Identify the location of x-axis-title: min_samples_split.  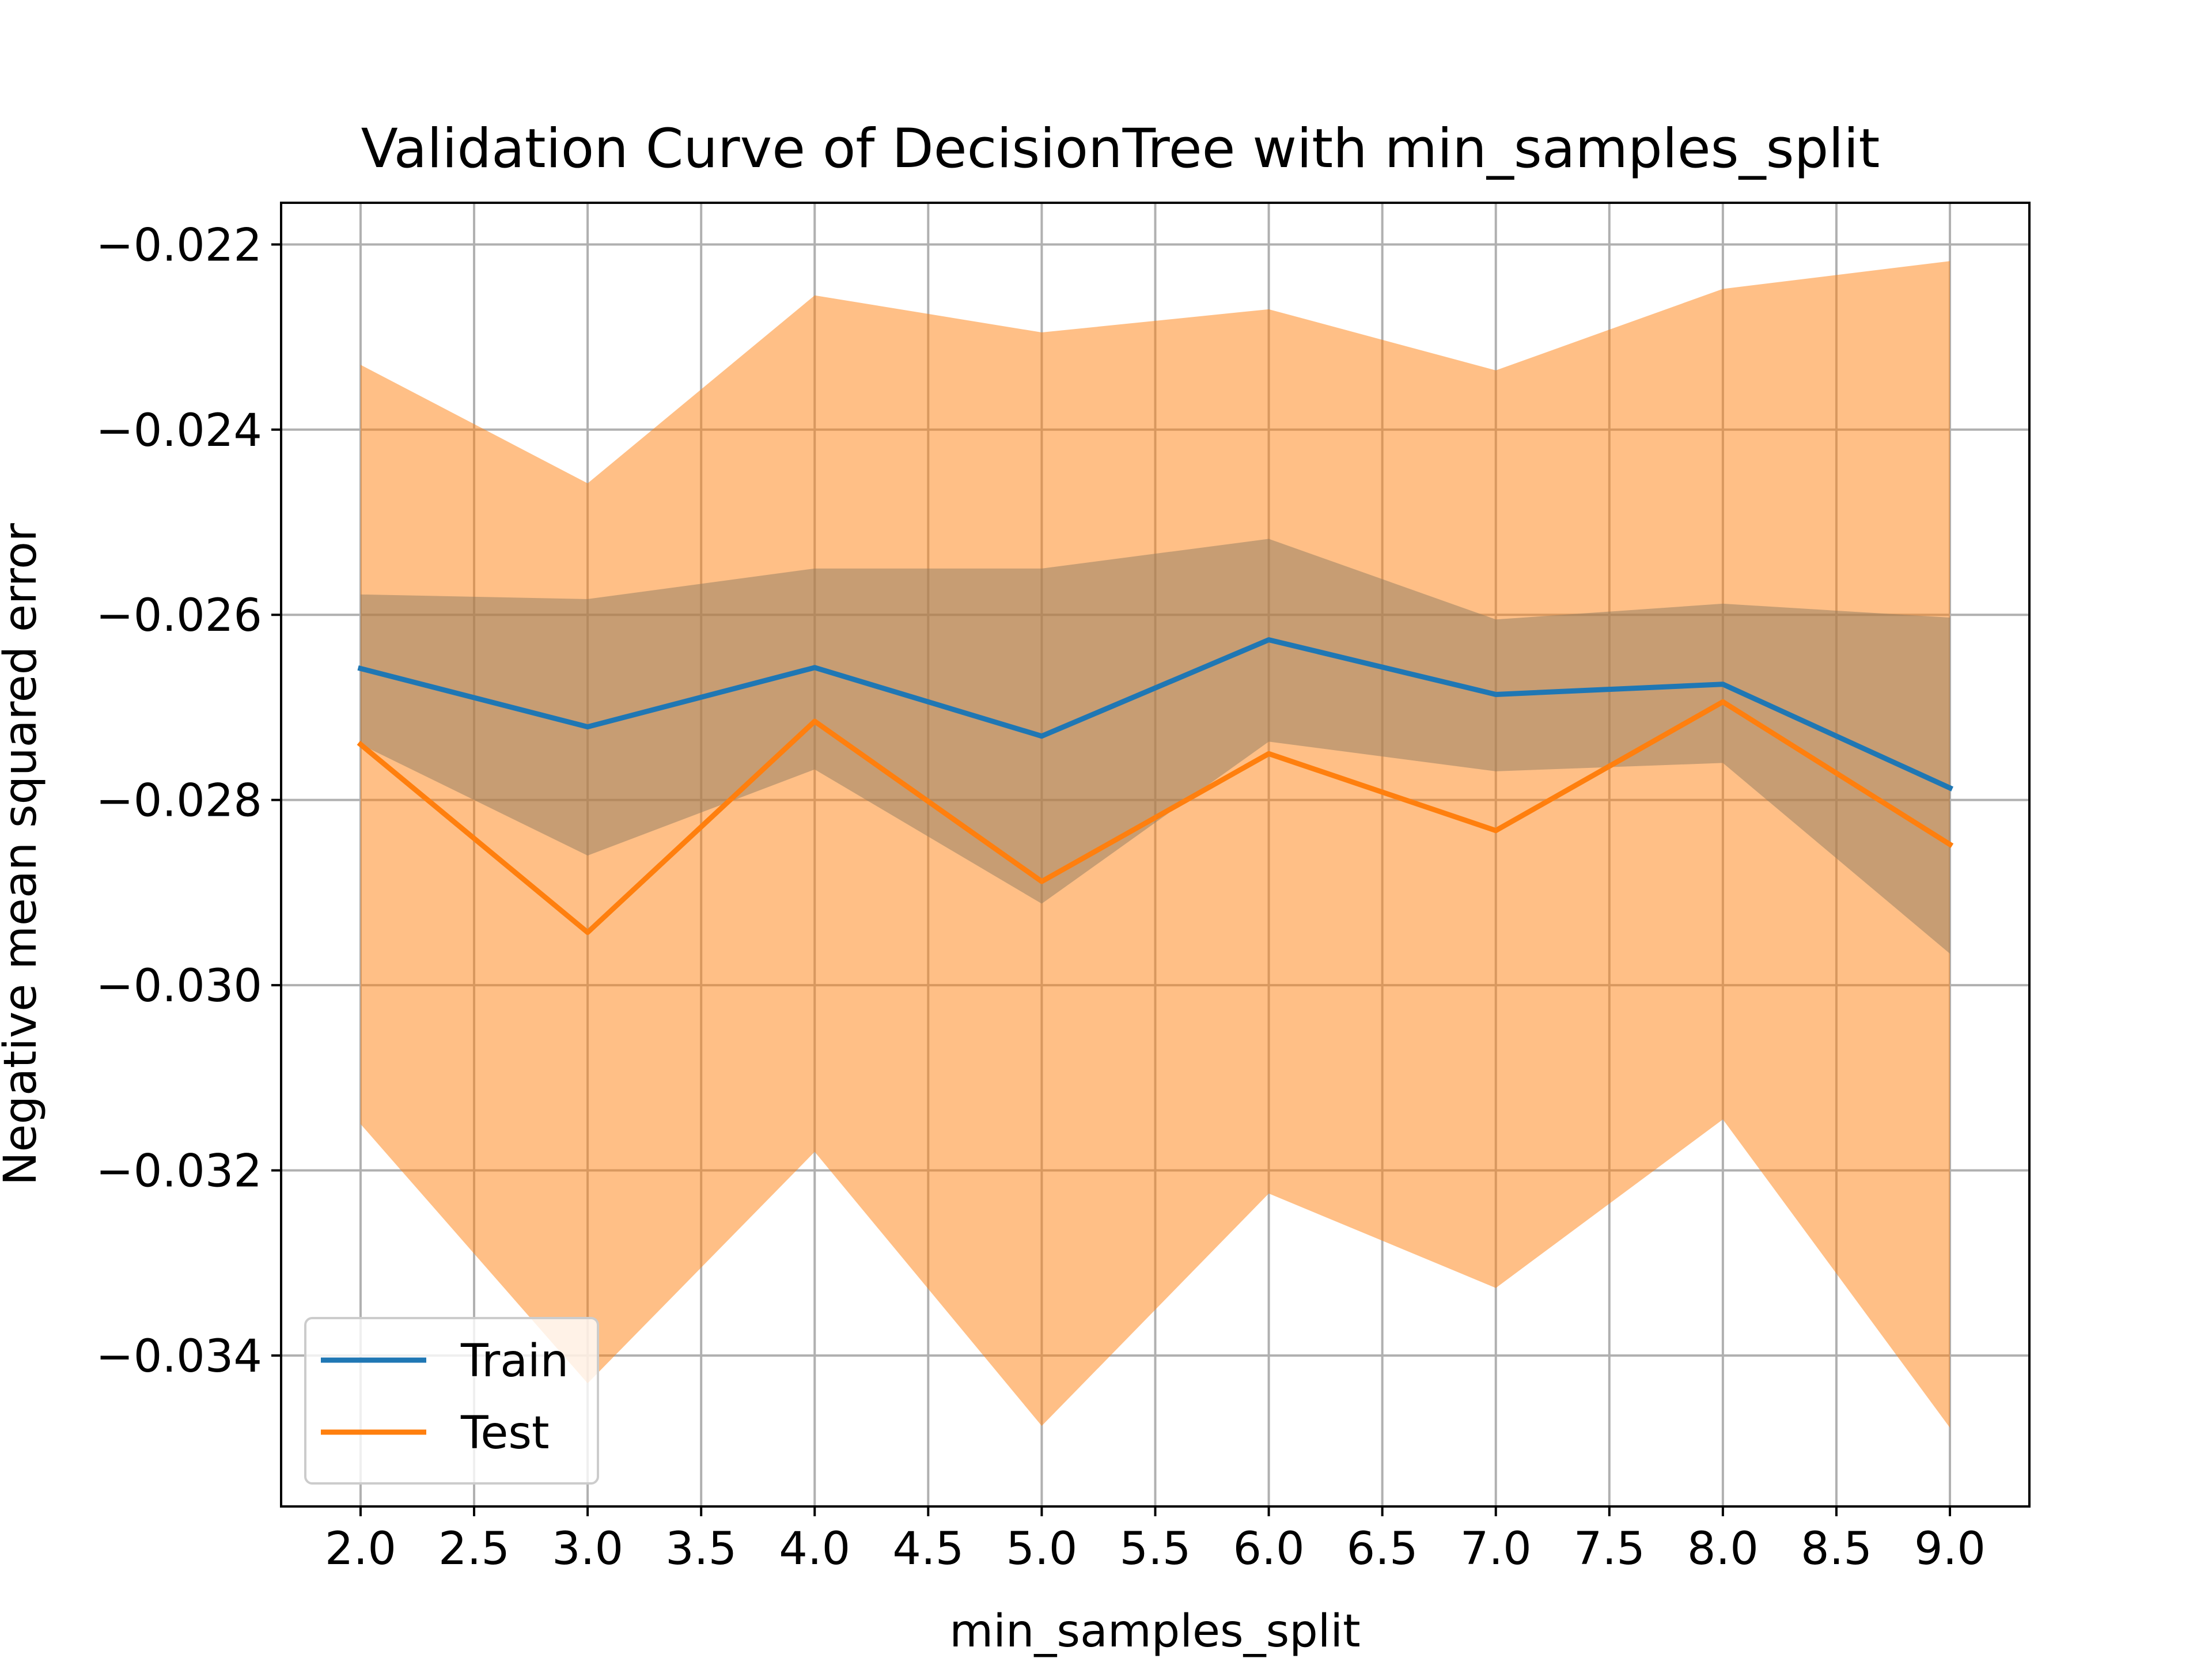
(1154, 1632).